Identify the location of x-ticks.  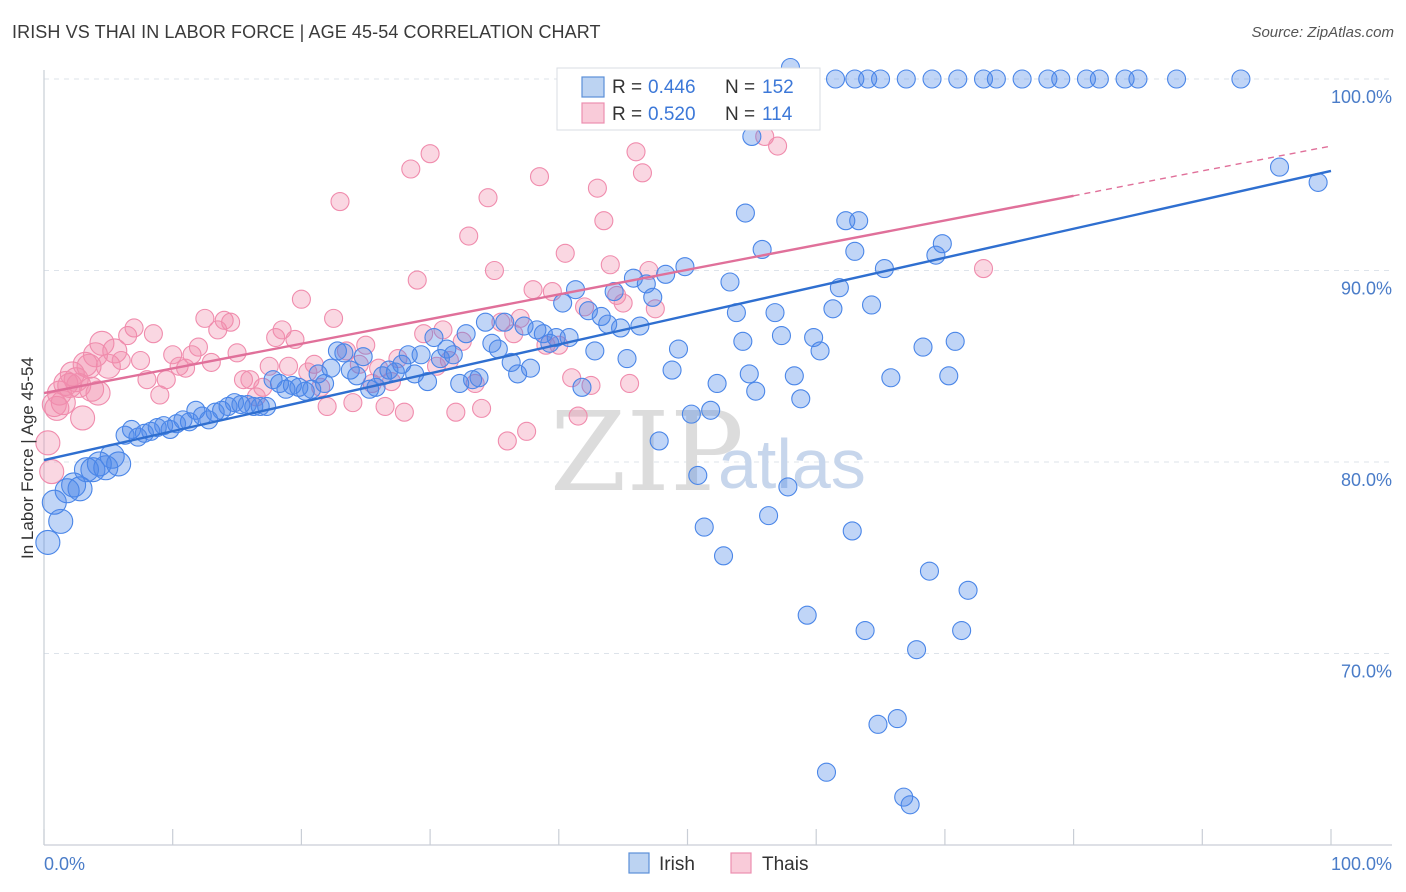
(687, 837).